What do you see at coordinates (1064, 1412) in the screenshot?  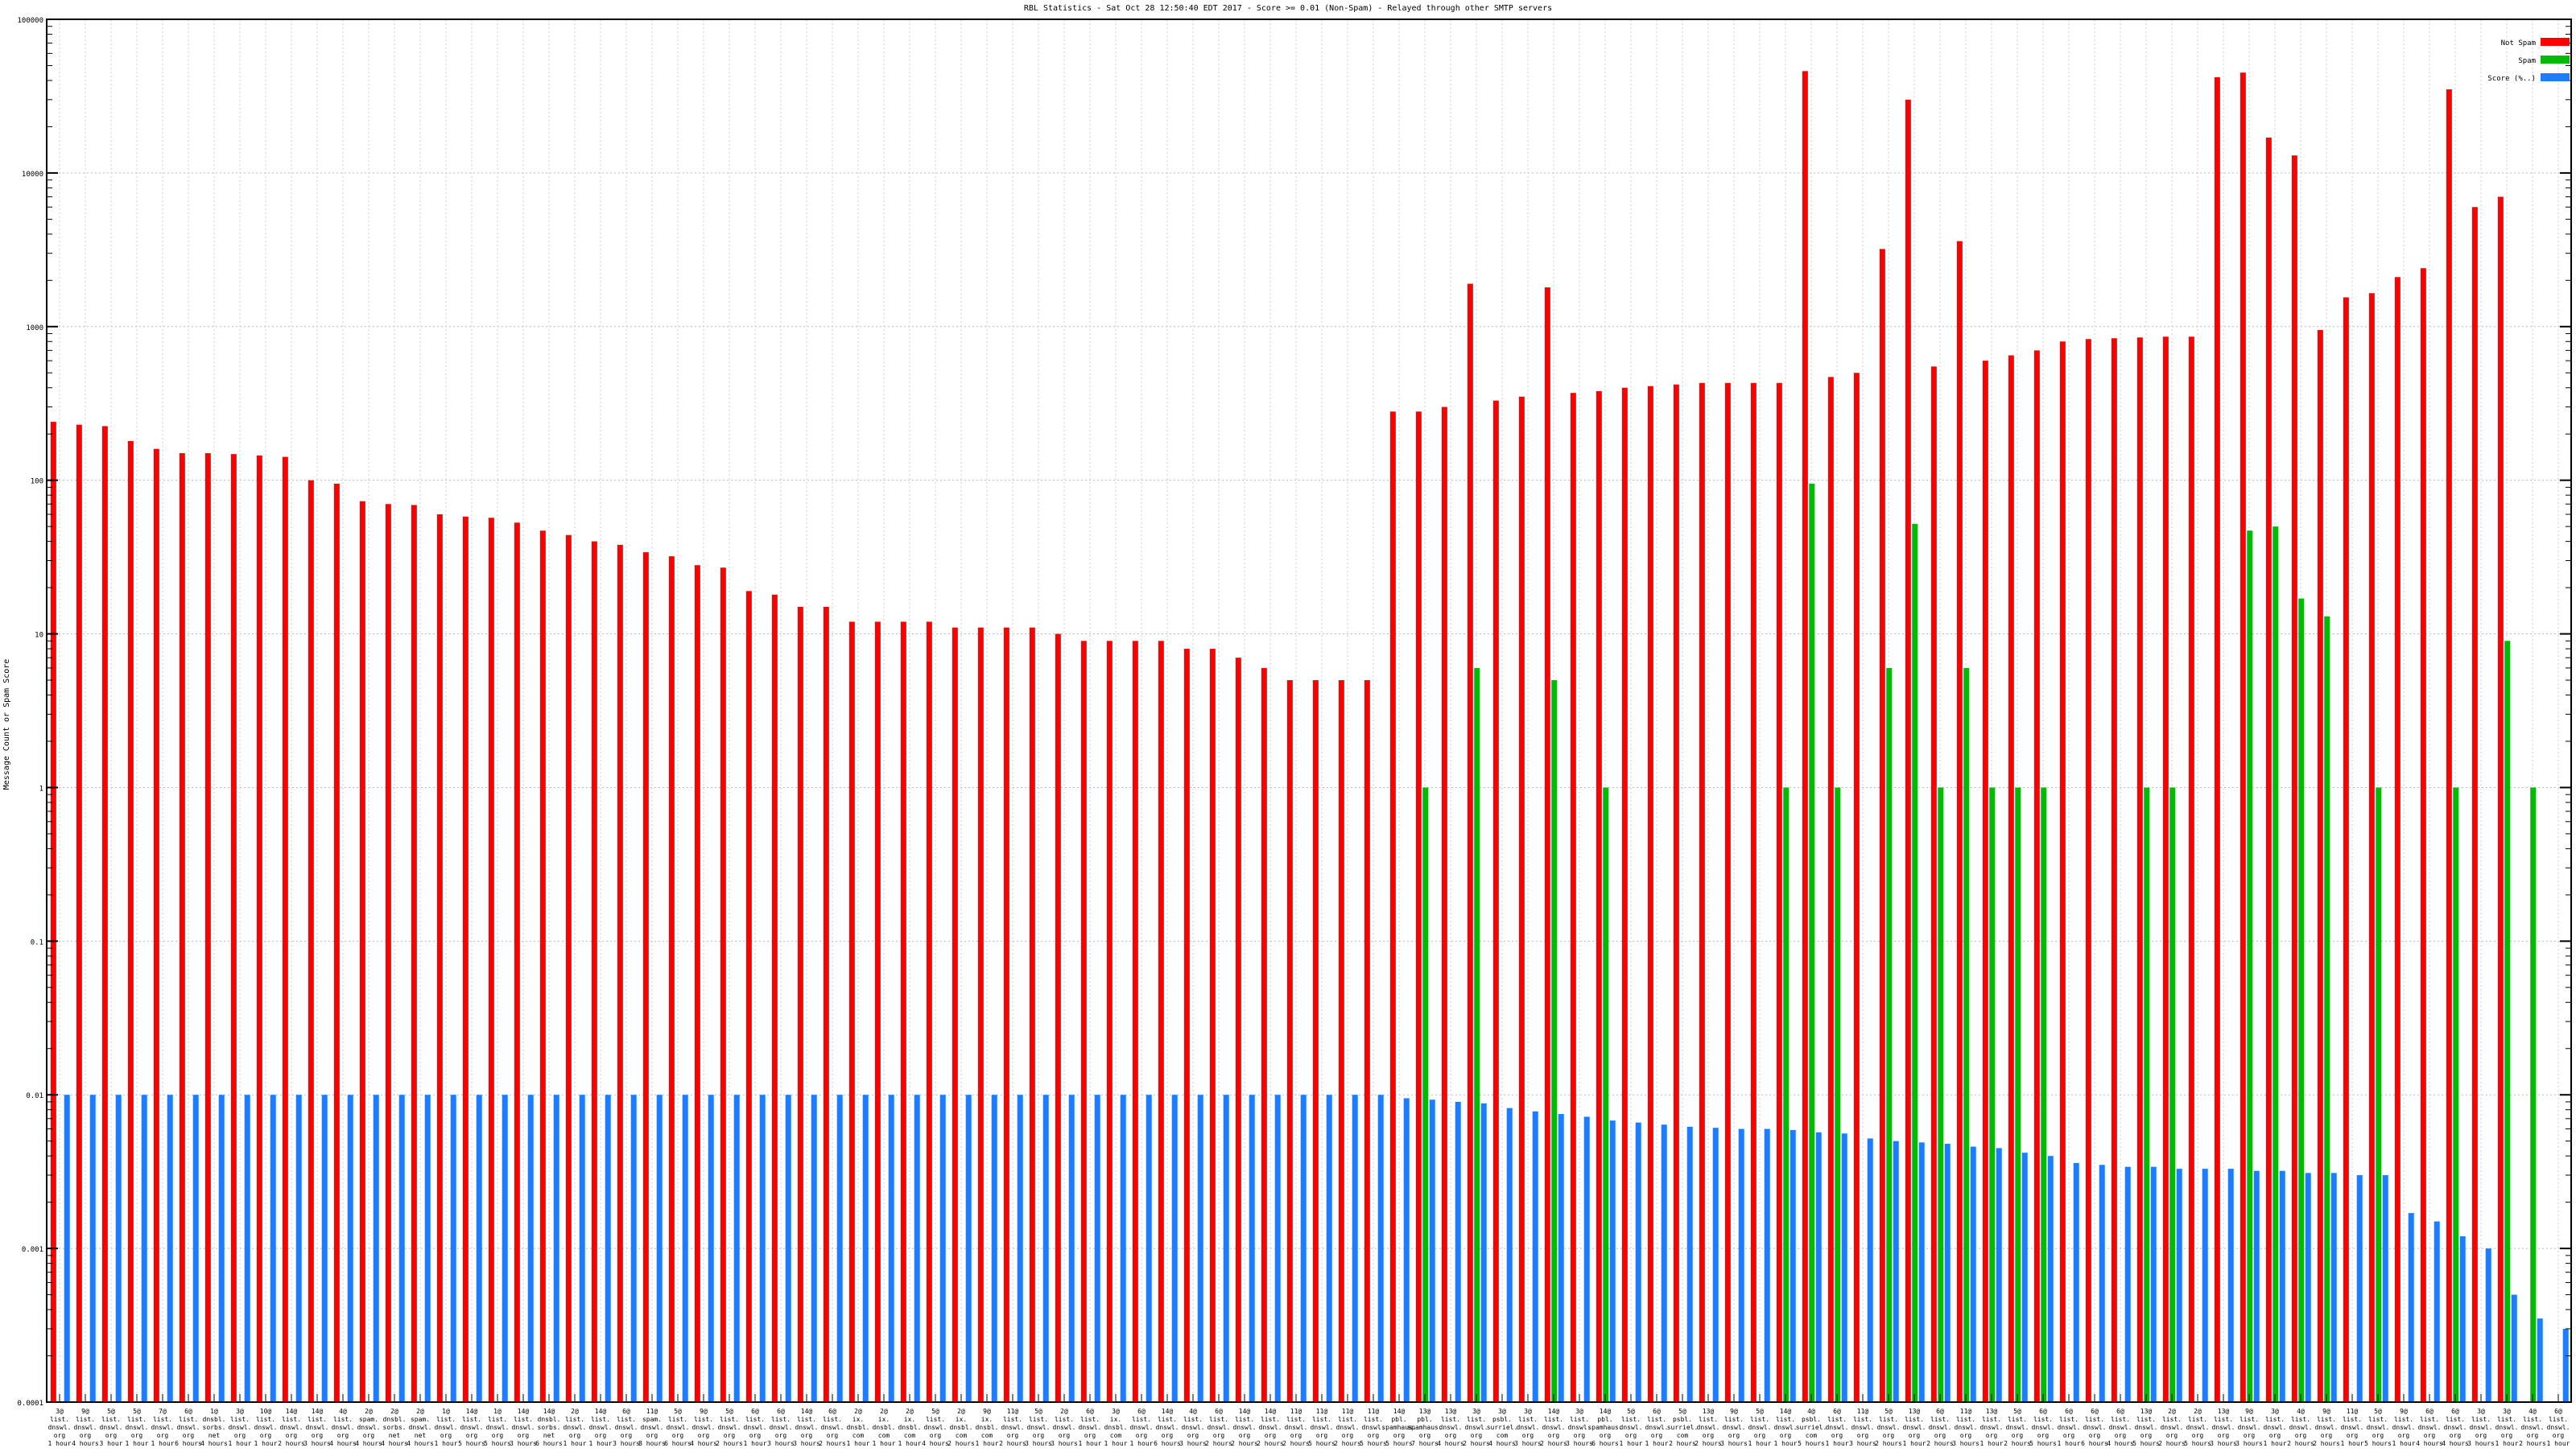 I see `x-tick-label-line: 2@` at bounding box center [1064, 1412].